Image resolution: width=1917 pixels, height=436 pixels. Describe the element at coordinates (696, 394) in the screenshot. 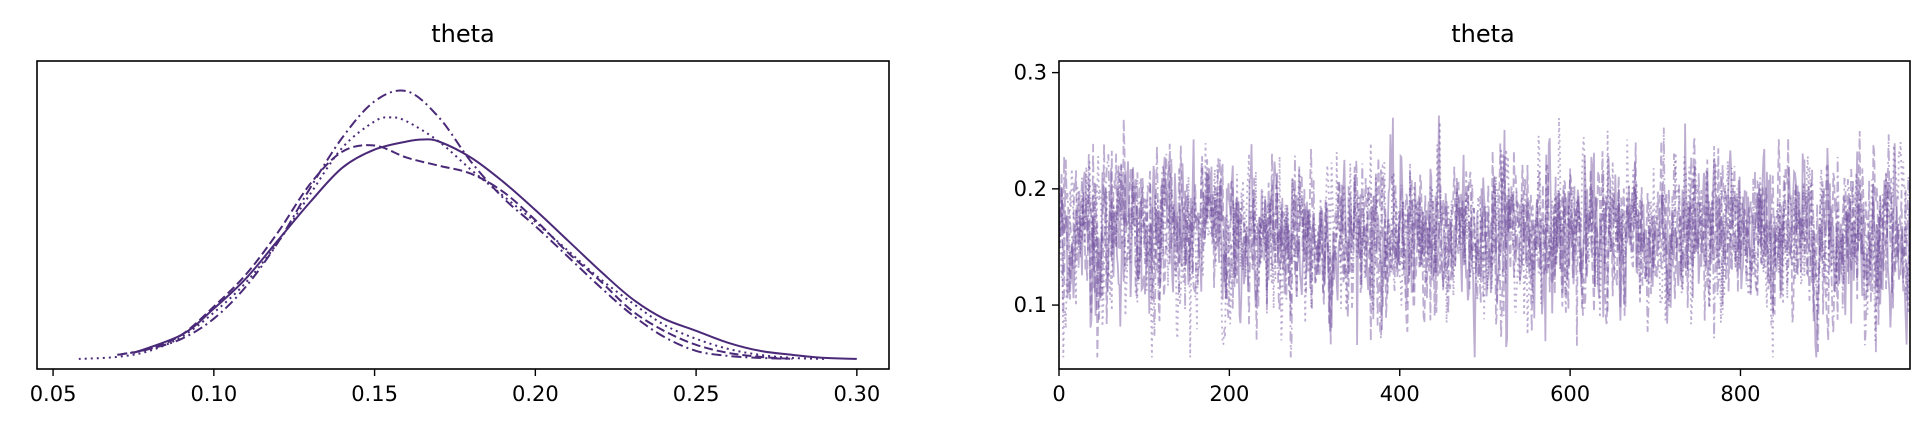

I see `density-x-tick-label: 0.25` at that location.